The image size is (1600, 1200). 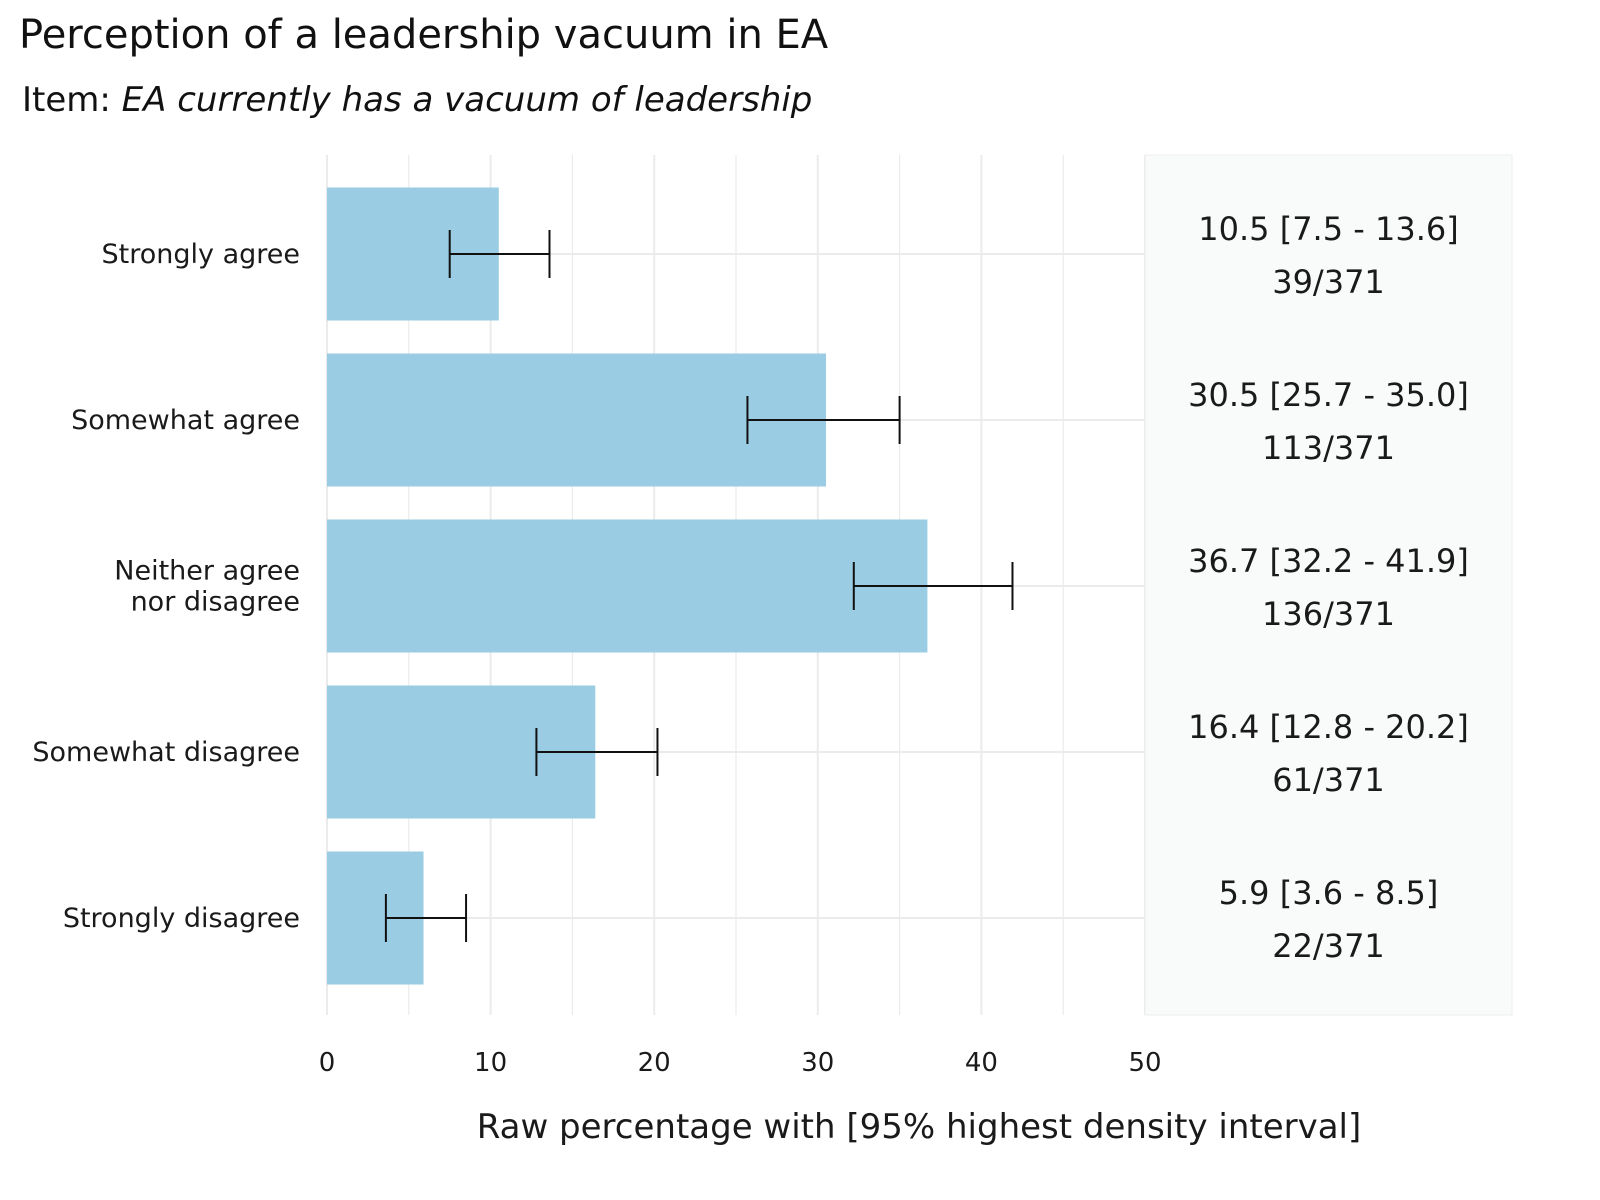 I want to click on count-label: 61/371, so click(x=1328, y=780).